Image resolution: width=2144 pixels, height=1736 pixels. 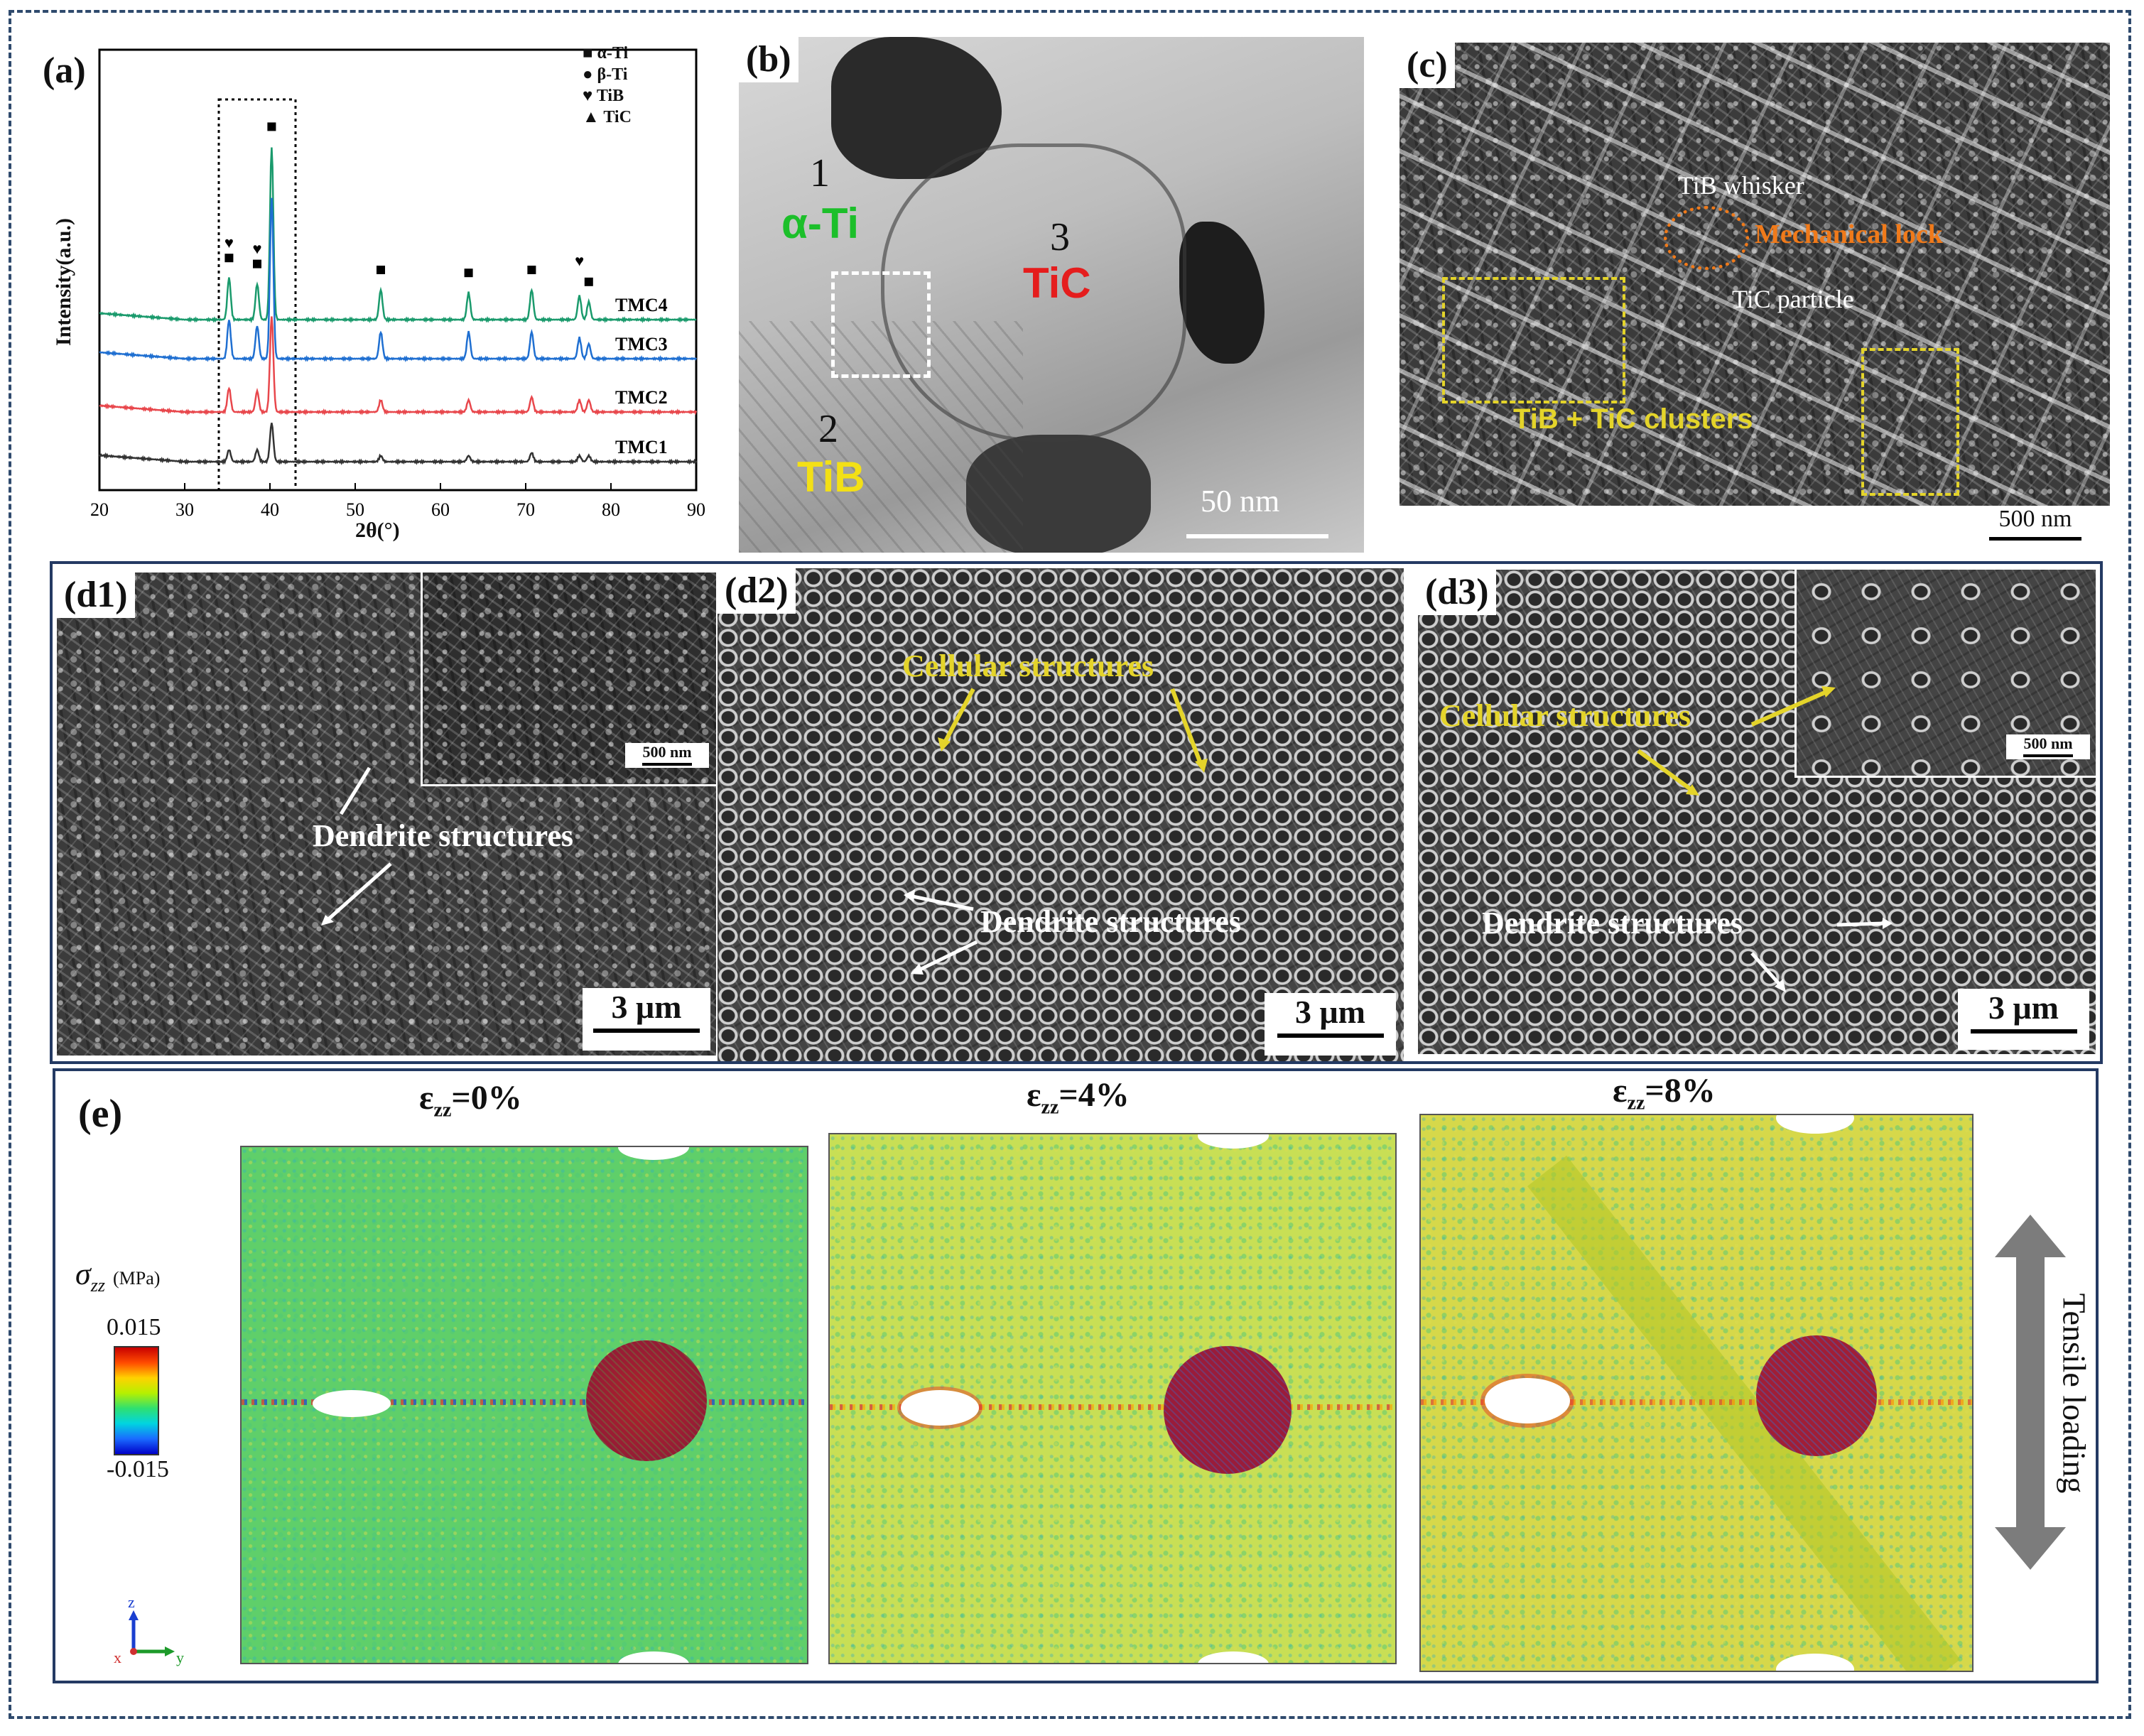 What do you see at coordinates (525, 509) in the screenshot?
I see `xrd-xtick-label: 70` at bounding box center [525, 509].